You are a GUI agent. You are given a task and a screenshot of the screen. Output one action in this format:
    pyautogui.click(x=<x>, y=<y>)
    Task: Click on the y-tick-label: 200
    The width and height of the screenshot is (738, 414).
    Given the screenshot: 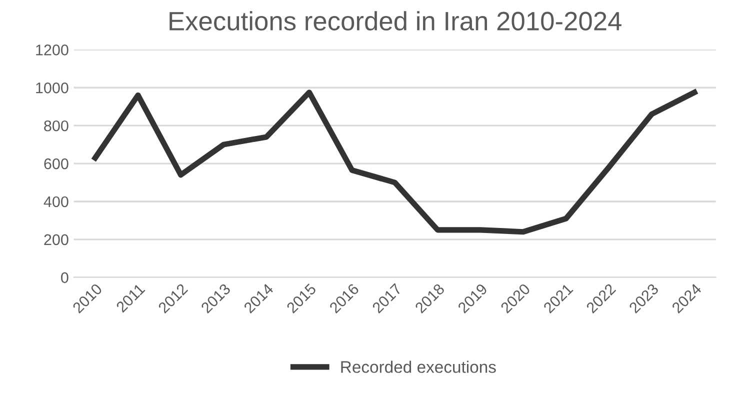 What is the action you would take?
    pyautogui.click(x=56, y=240)
    